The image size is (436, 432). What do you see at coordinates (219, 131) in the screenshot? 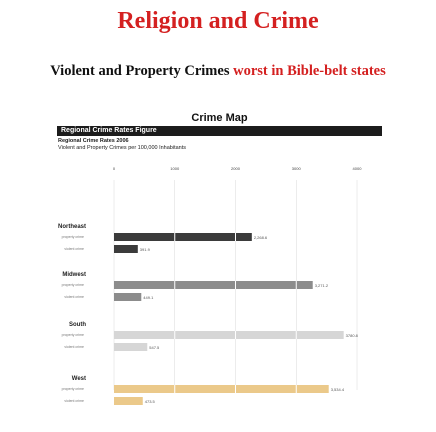
I see `figure-bar: Regional Crime Rates Figure` at bounding box center [219, 131].